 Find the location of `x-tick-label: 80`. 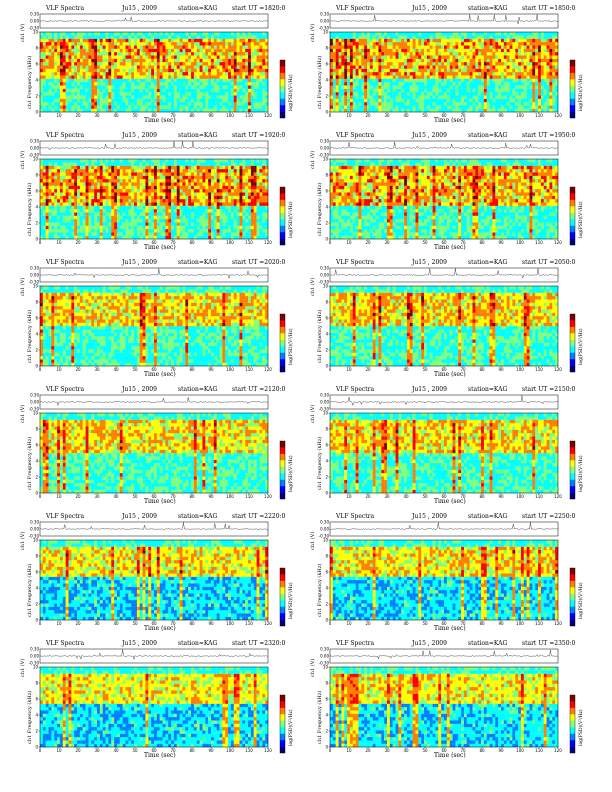

x-tick-label: 80 is located at coordinates (482, 115).